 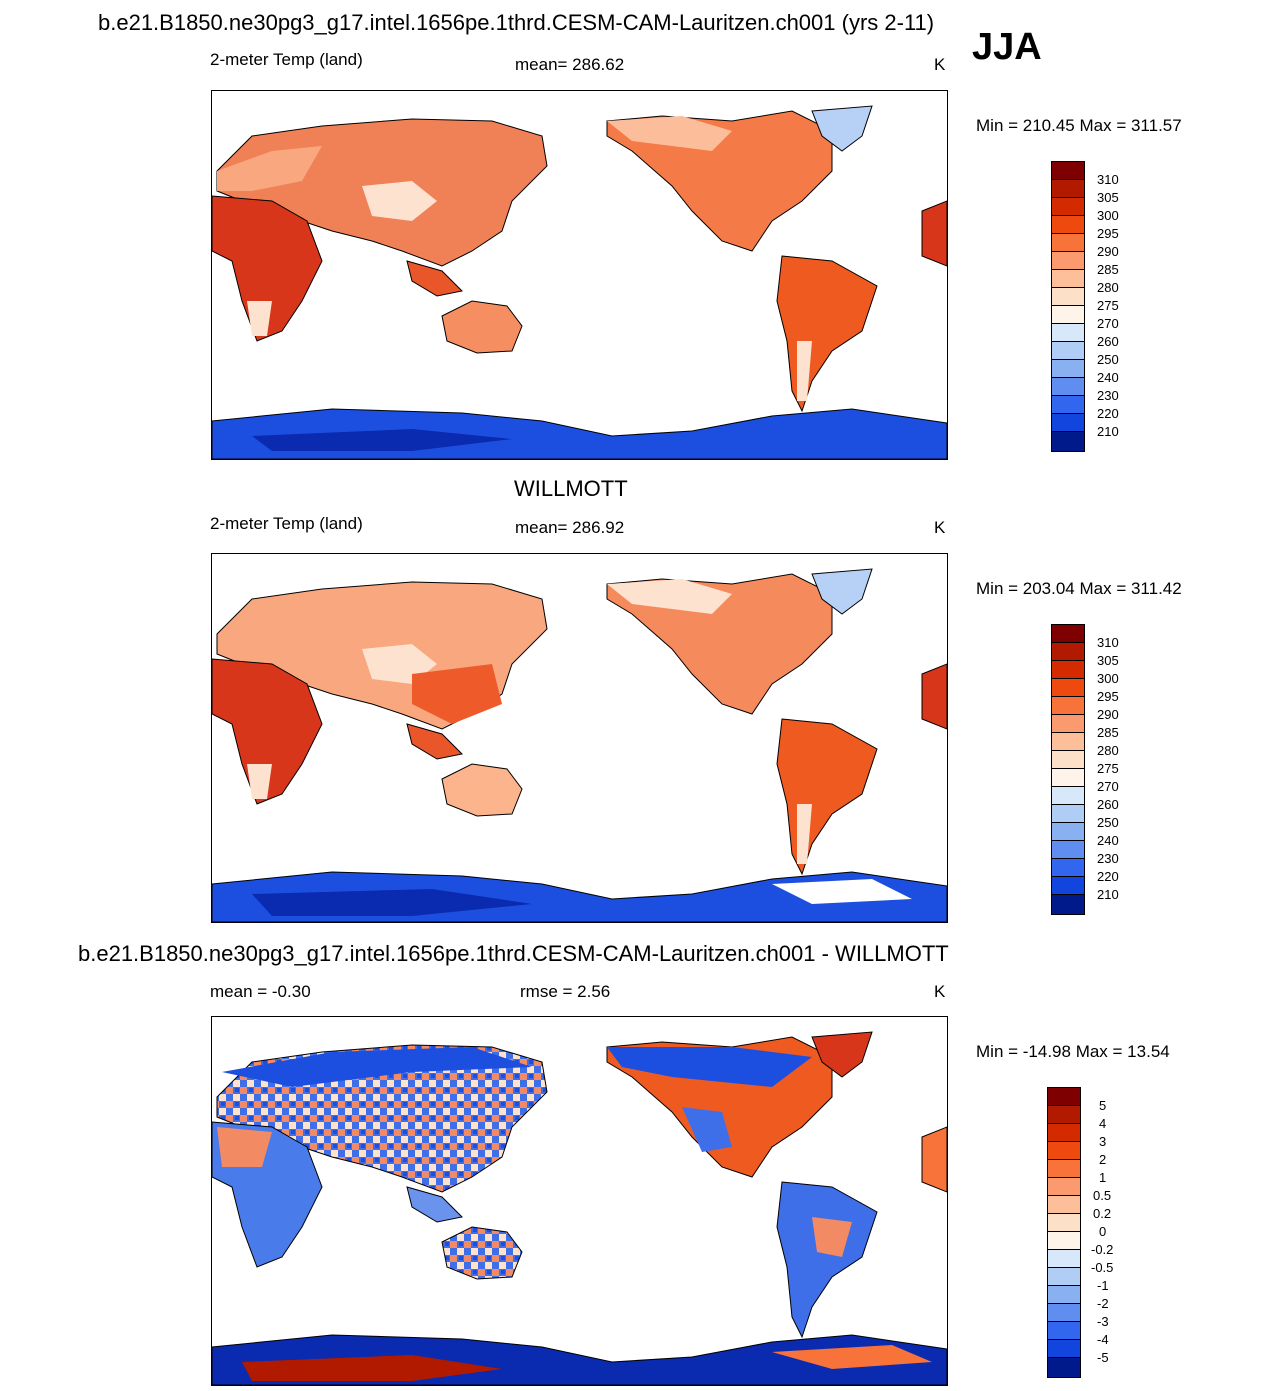 I want to click on panel2-minmax: Min = 203.04 Max = 311.42, so click(x=1079, y=588).